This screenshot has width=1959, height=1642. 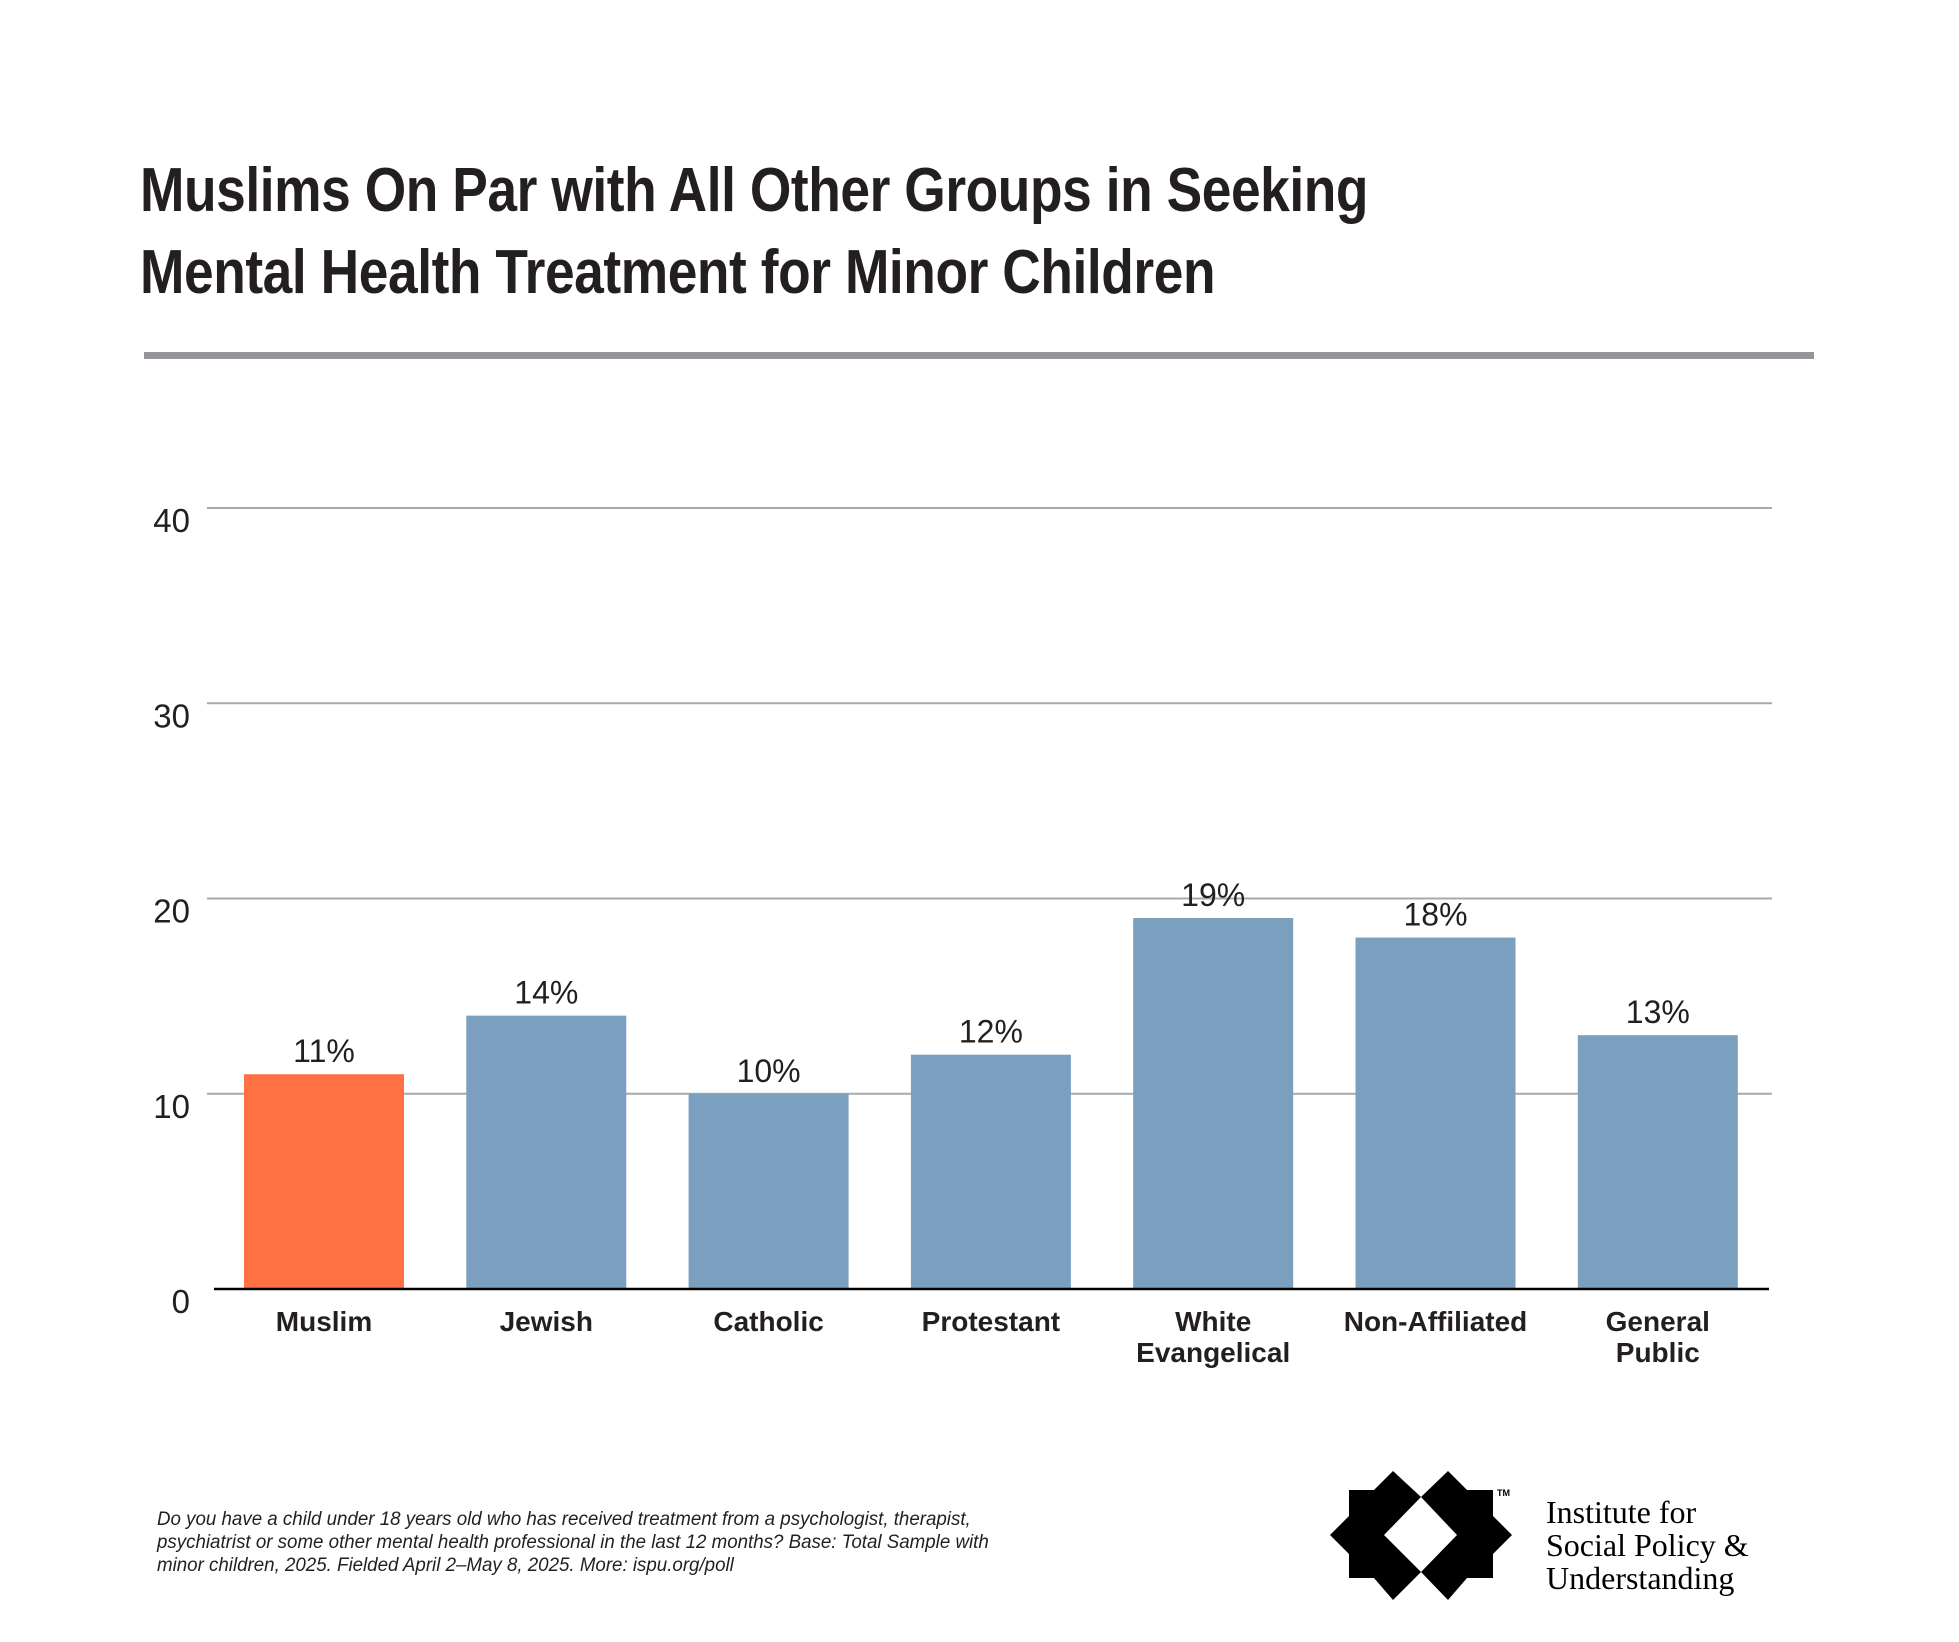 I want to click on title-divider, so click(x=979, y=355).